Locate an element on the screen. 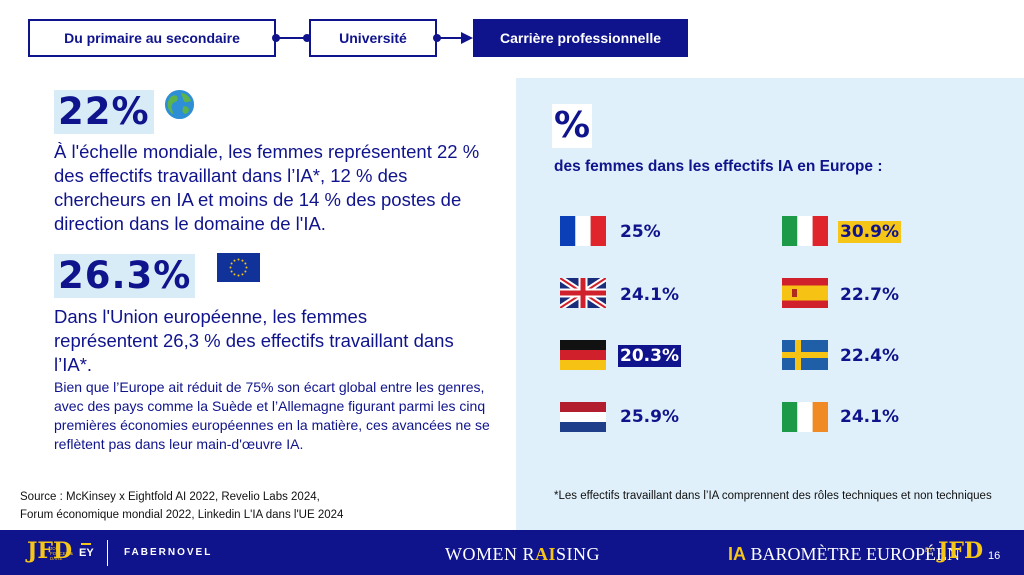  barometre-ia: IA is located at coordinates (737, 554).